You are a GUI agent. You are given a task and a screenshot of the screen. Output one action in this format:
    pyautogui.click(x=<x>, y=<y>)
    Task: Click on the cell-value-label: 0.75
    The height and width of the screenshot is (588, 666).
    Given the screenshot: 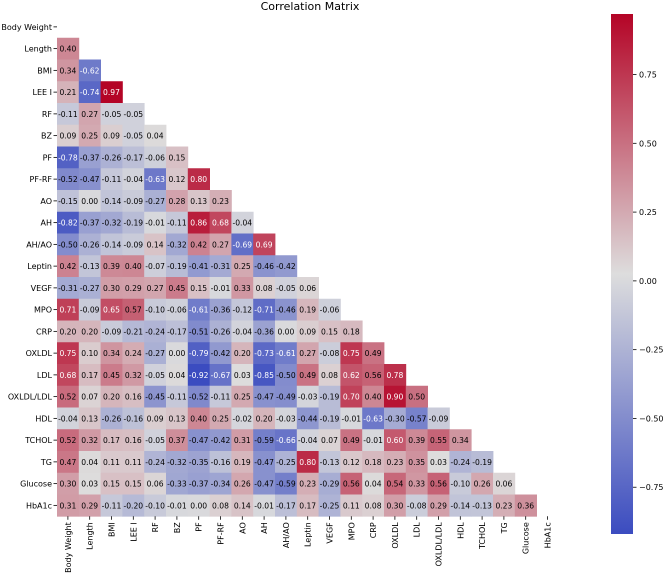 What is the action you would take?
    pyautogui.click(x=67, y=353)
    